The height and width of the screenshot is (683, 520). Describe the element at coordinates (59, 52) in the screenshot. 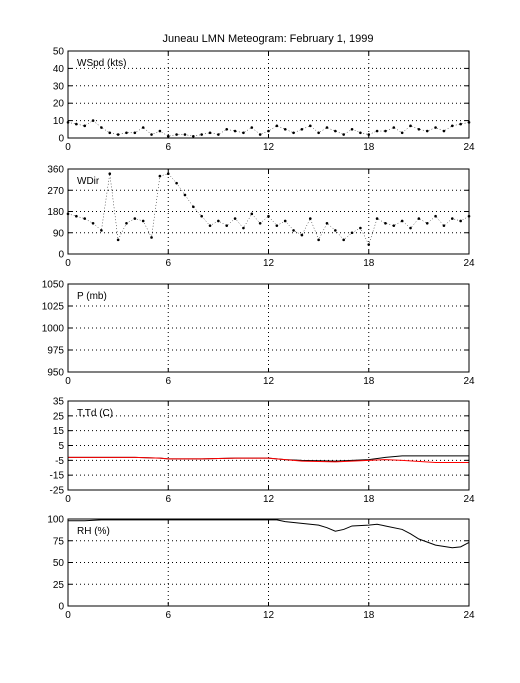

I see `y-tick-label: 50` at that location.